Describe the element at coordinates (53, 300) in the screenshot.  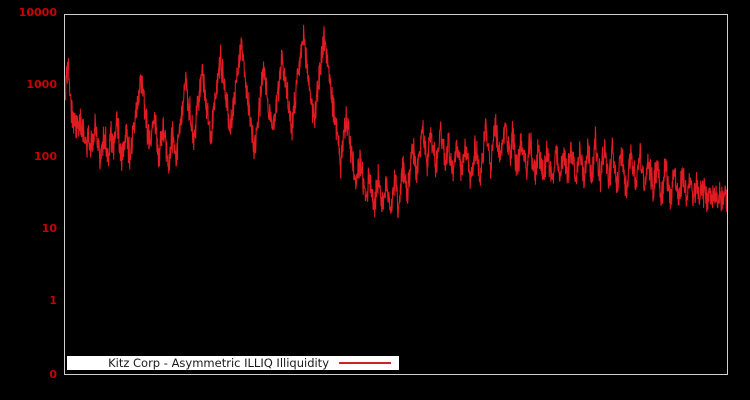
I see `y-tick-label: 1` at that location.